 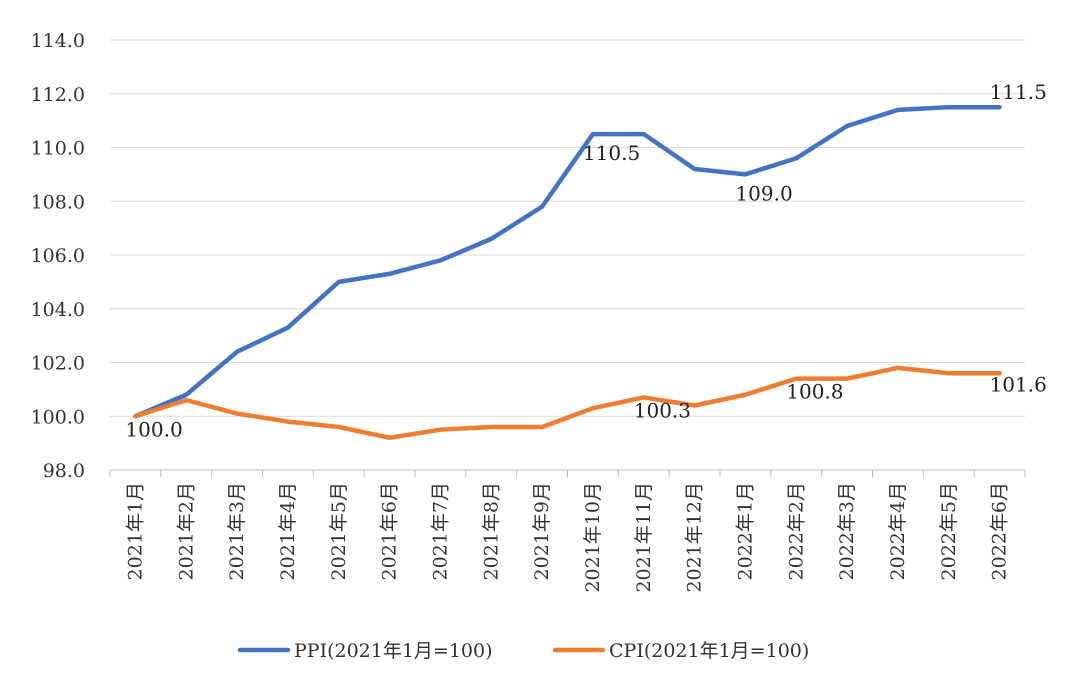 I want to click on series-line-cpi, so click(x=567, y=402).